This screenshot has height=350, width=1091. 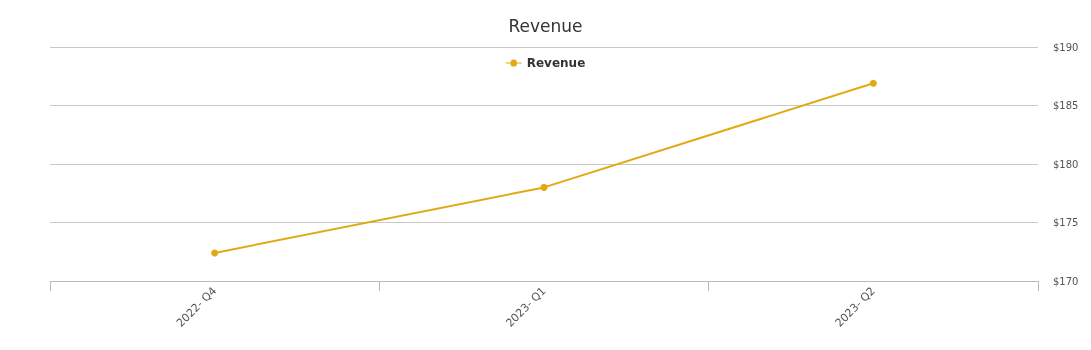 I want to click on y-tick-label: $190, so click(x=1066, y=47).